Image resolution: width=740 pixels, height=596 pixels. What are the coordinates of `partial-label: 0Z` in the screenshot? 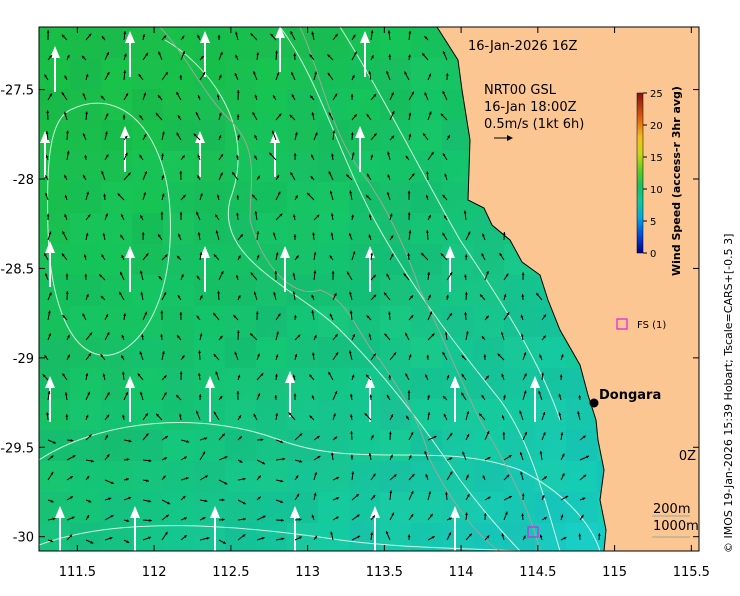 It's located at (687, 456).